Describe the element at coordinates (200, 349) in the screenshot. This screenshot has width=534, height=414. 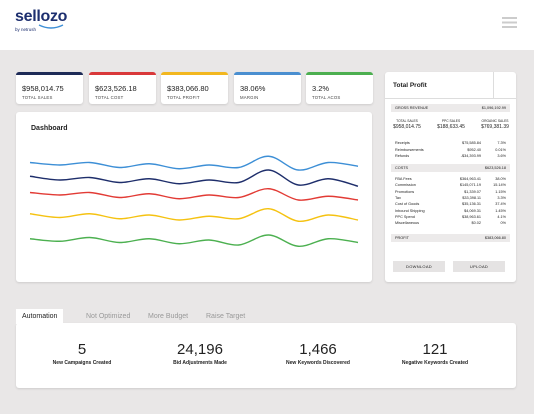
I see `stat-value: 24,196` at that location.